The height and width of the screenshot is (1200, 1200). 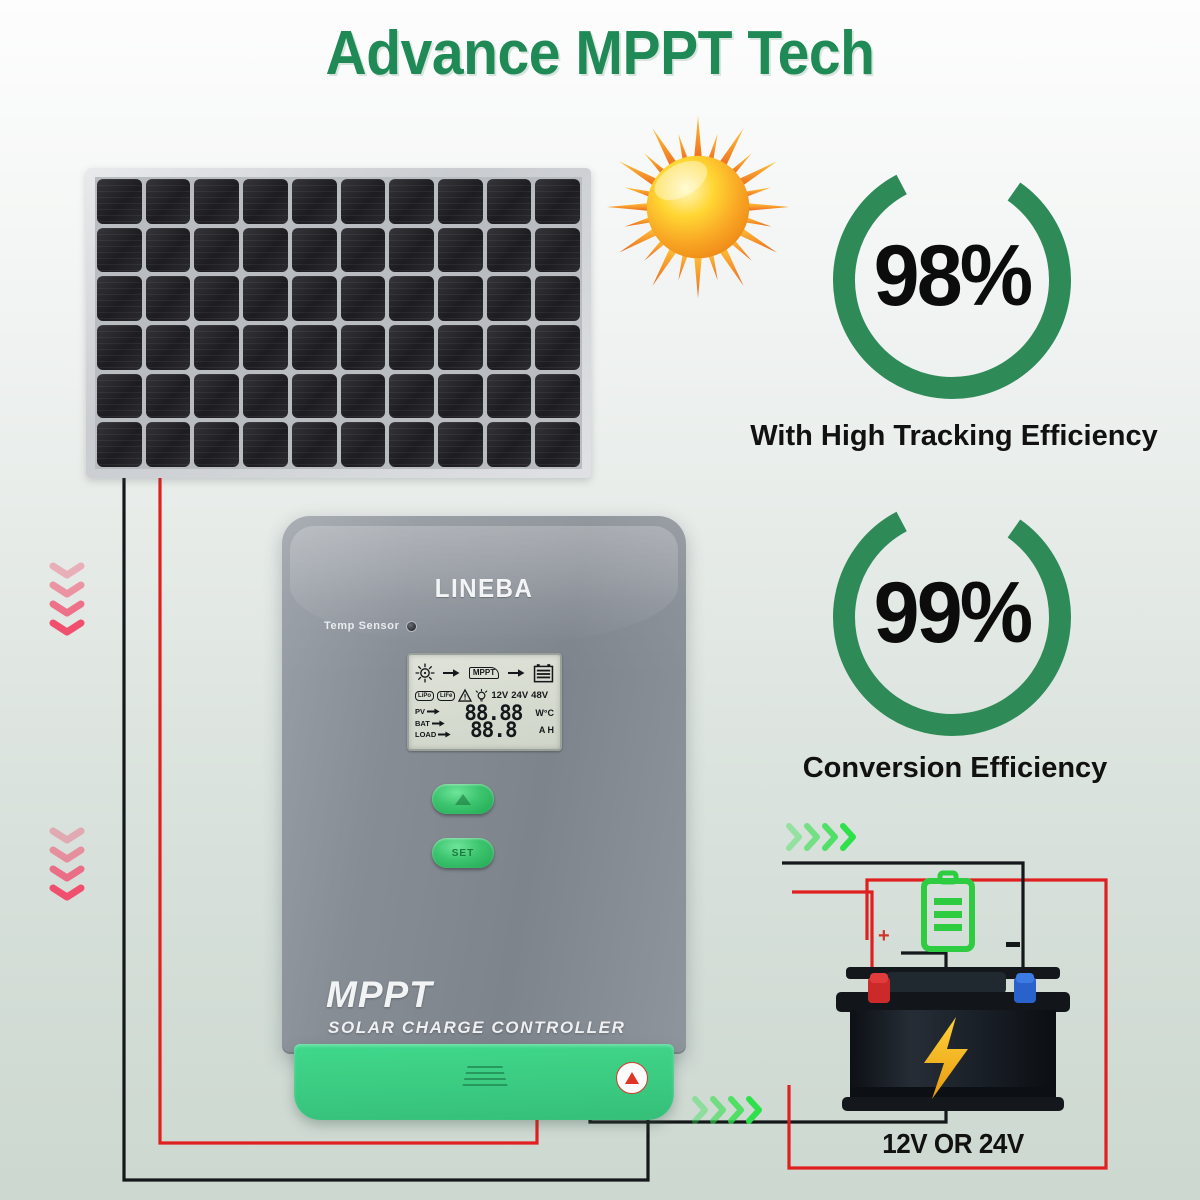 What do you see at coordinates (520, 695) in the screenshot?
I see `lcd-voltage-24v: 24V` at bounding box center [520, 695].